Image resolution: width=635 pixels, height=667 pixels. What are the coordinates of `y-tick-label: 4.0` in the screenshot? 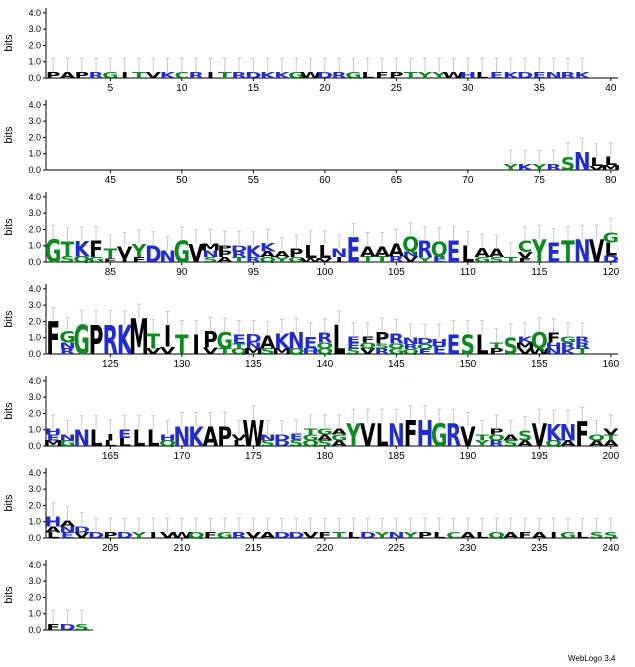 It's located at (34, 565).